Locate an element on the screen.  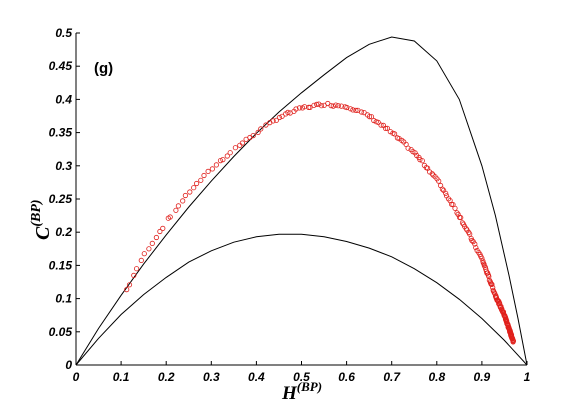
x-tick-label: 0.7 is located at coordinates (392, 377).